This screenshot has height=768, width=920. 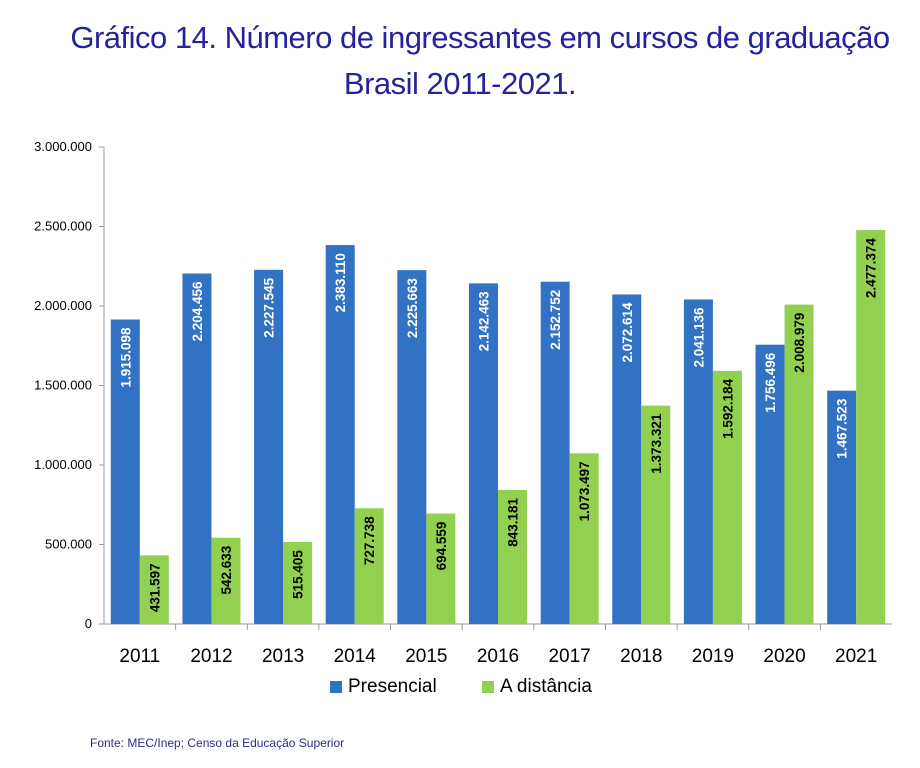 What do you see at coordinates (125, 357) in the screenshot?
I see `data-label-presencial-2011: 1.915.098` at bounding box center [125, 357].